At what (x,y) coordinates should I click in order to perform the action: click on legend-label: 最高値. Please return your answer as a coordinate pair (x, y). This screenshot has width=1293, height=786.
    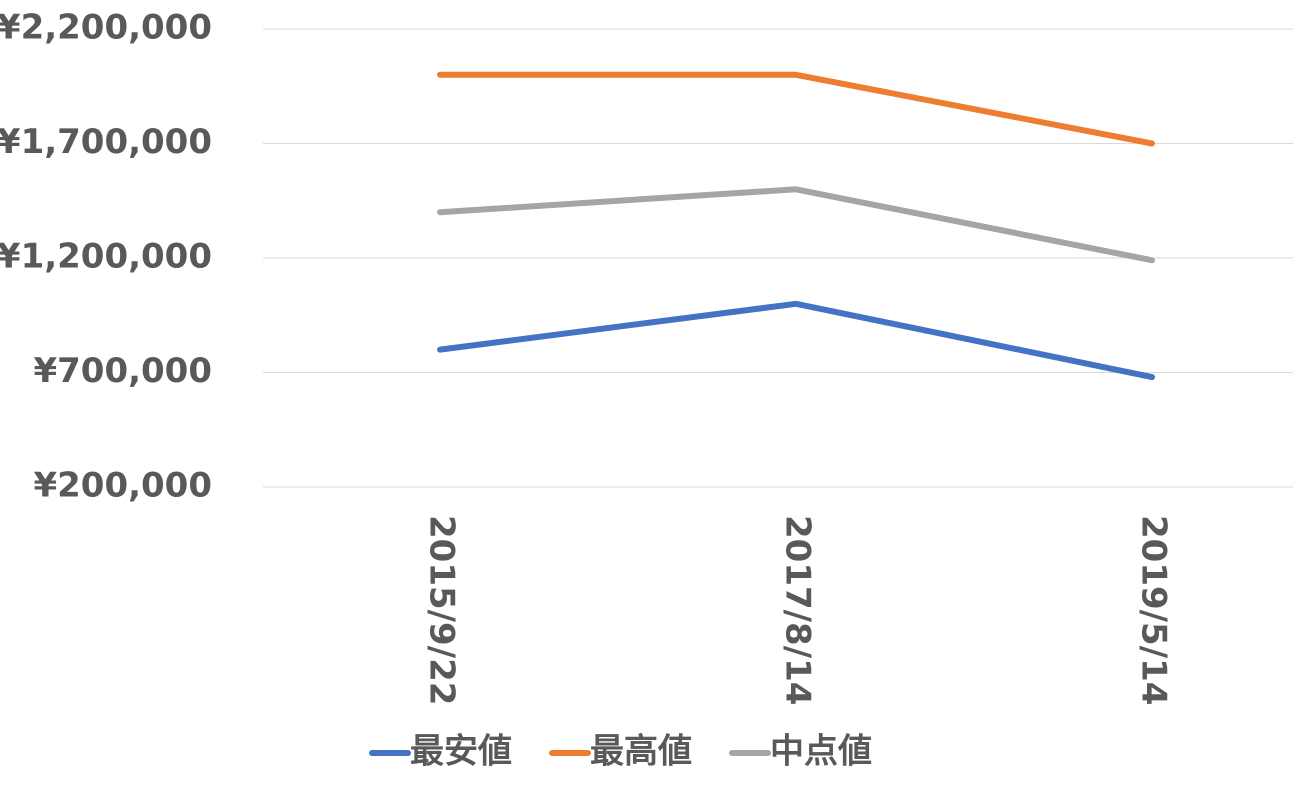
    Looking at the image, I should click on (641, 752).